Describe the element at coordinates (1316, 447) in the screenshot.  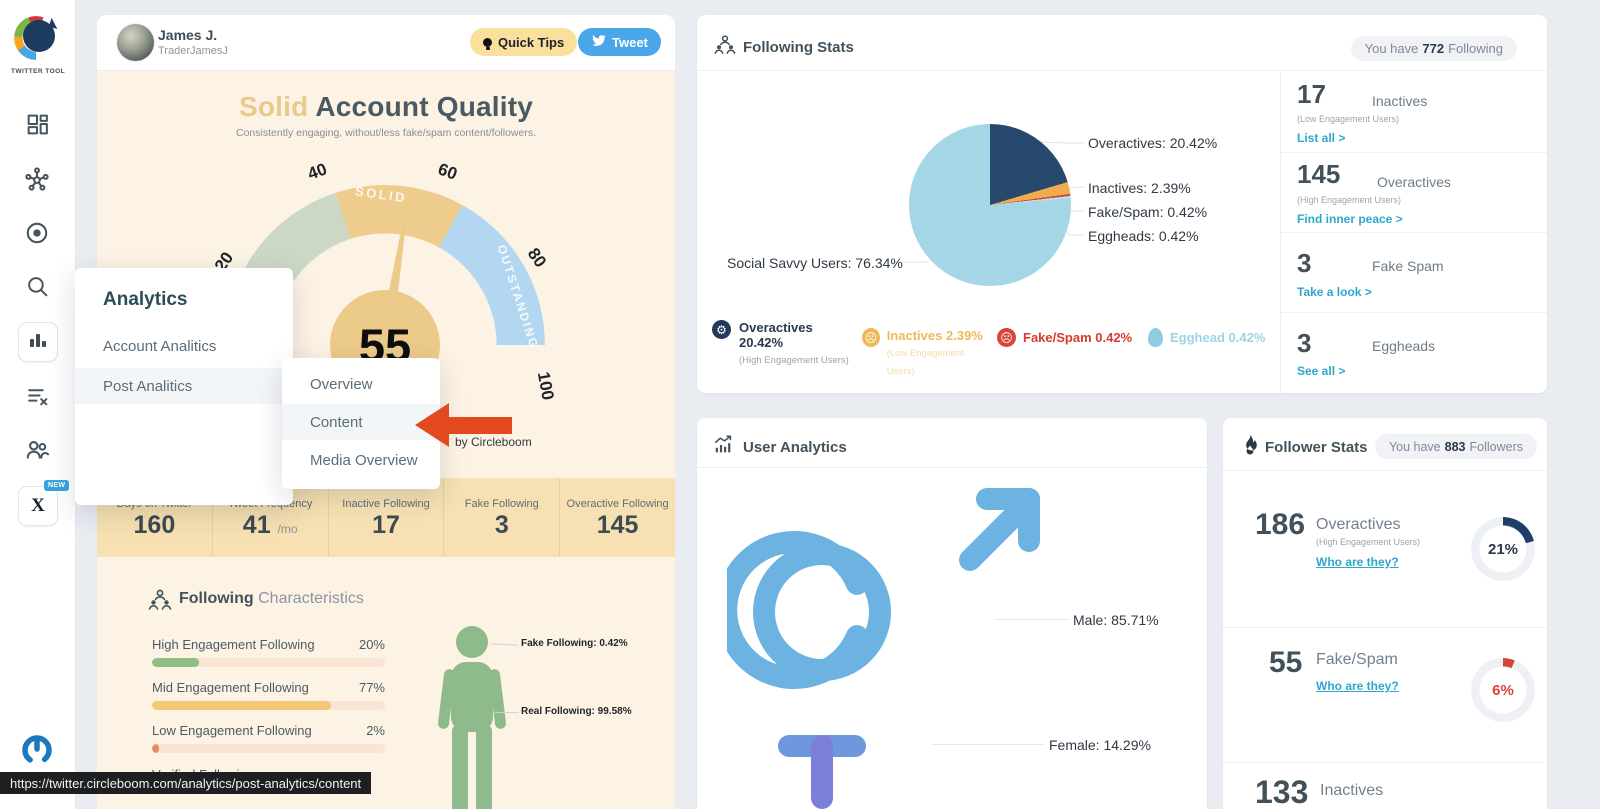
I see `follower-stats-title: Follower Stats` at that location.